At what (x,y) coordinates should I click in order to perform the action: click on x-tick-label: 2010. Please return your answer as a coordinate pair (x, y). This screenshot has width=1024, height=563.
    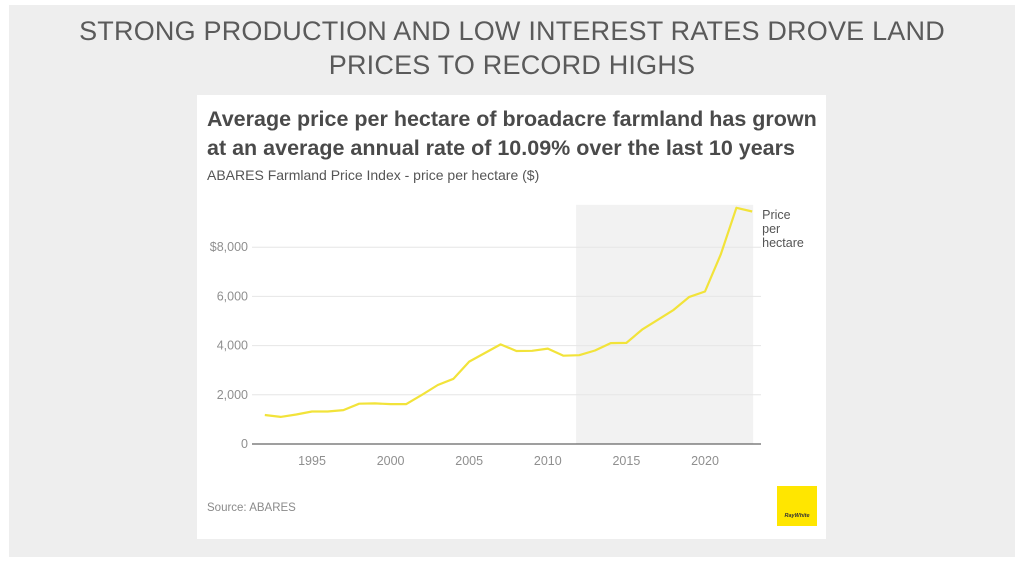
    Looking at the image, I should click on (548, 461).